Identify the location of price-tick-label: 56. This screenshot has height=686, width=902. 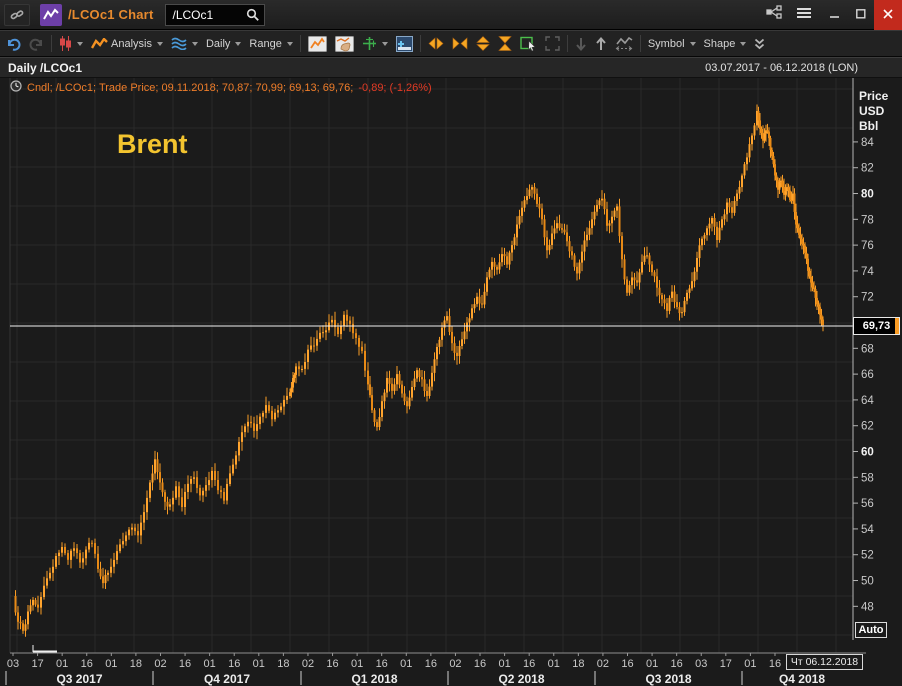
(867, 504).